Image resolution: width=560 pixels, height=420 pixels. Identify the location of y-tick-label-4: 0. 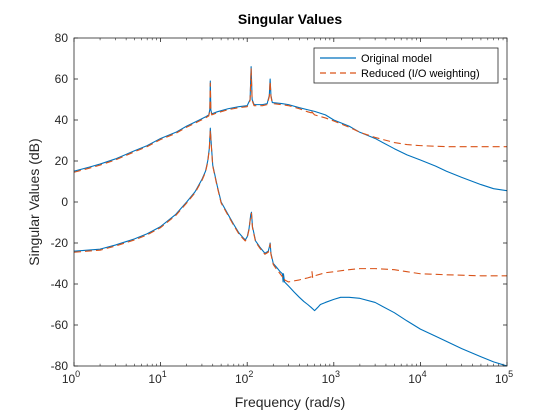
(64, 202).